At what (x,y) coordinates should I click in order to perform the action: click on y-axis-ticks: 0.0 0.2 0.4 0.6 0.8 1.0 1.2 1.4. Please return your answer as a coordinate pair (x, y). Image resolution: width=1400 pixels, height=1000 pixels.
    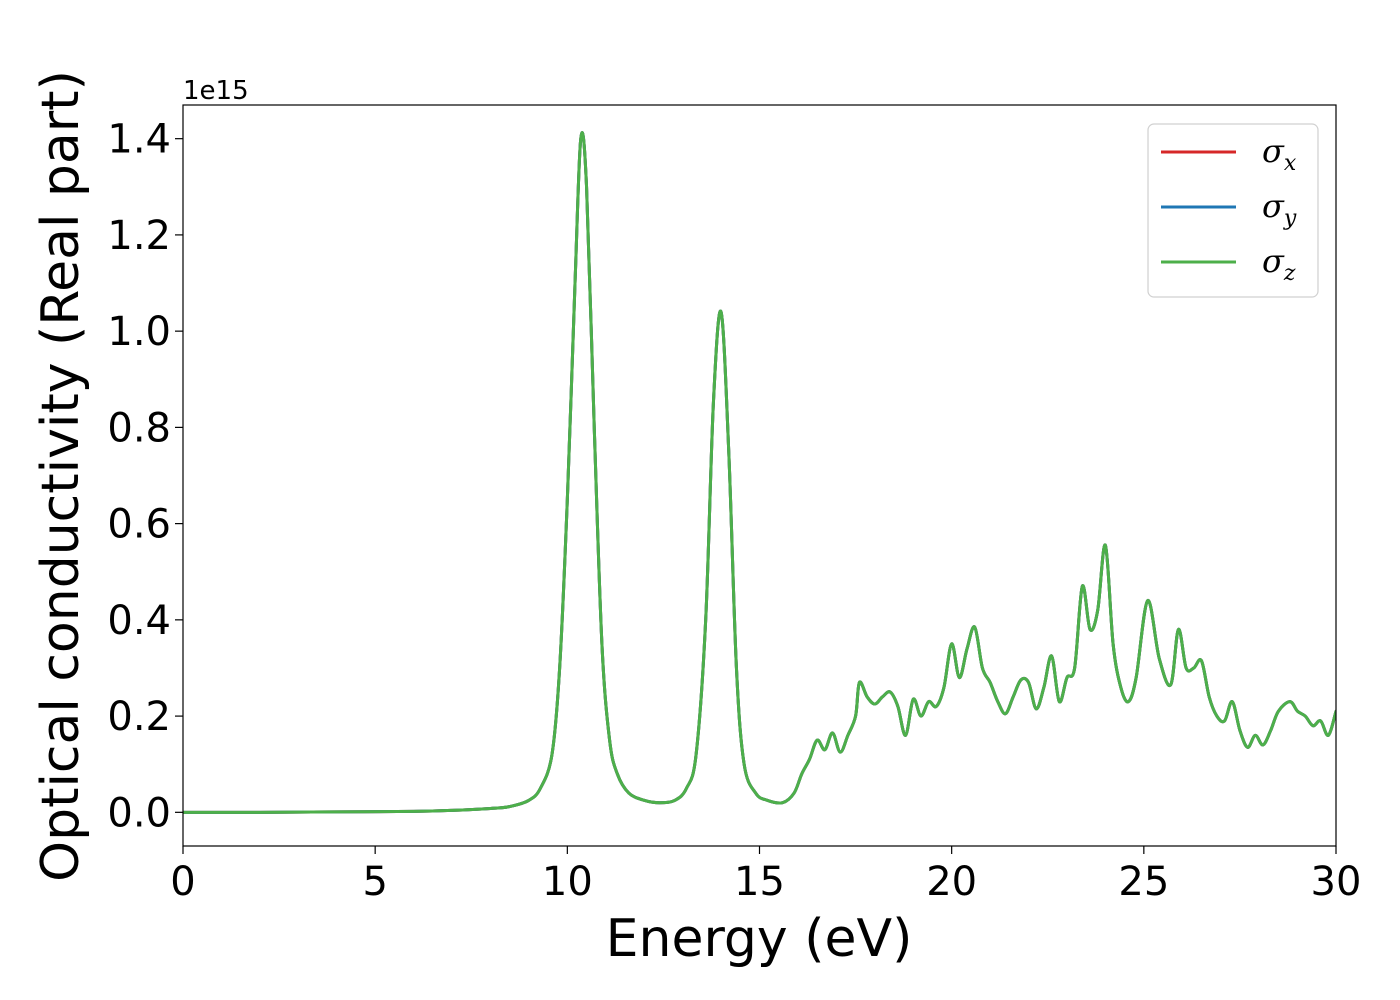
    Looking at the image, I should click on (145, 476).